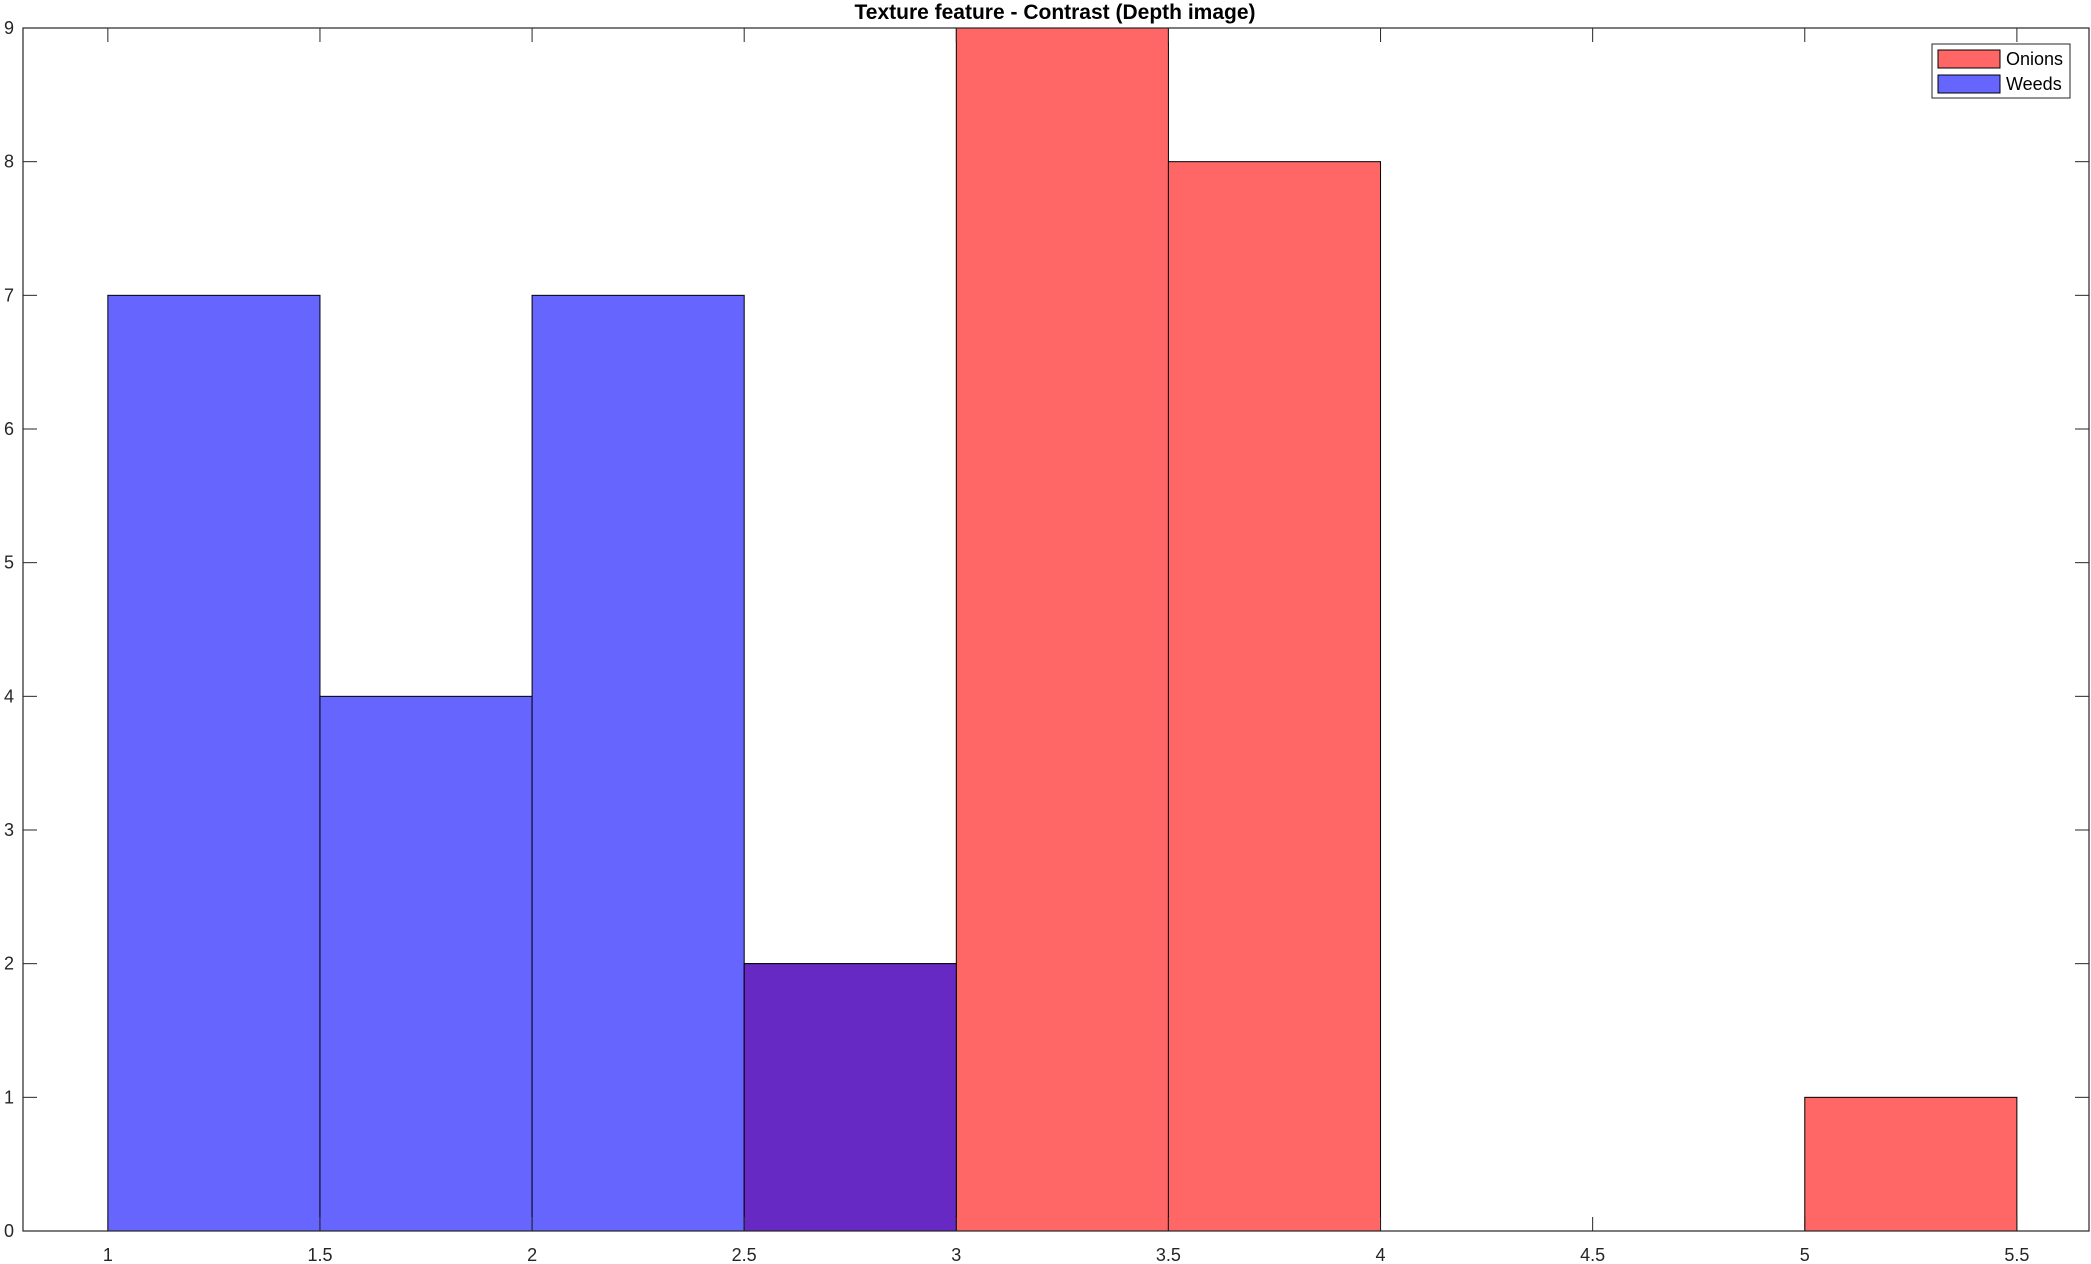 The image size is (2091, 1264). What do you see at coordinates (108, 1254) in the screenshot?
I see `x-tick-label: 1` at bounding box center [108, 1254].